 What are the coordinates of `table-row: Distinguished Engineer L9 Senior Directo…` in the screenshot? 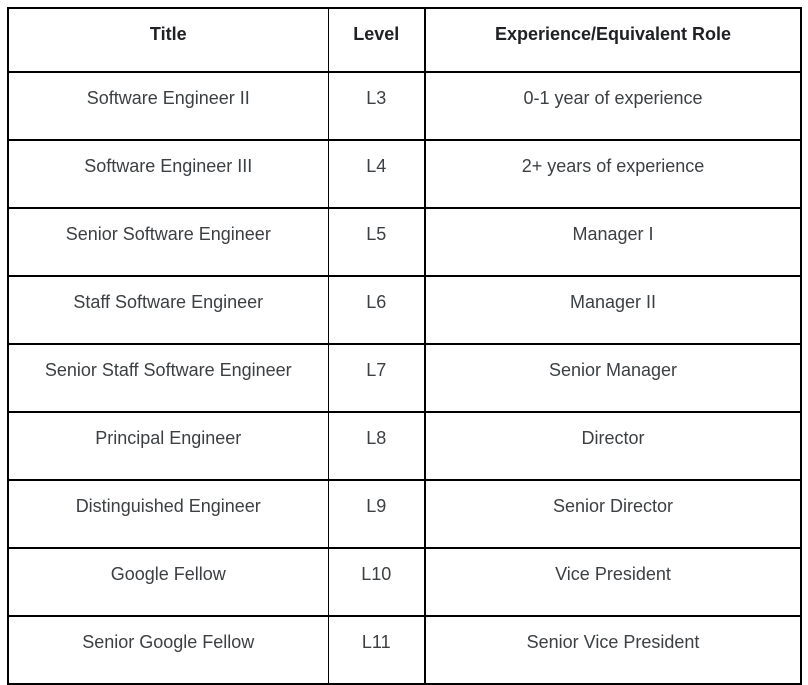 It's located at (404, 514).